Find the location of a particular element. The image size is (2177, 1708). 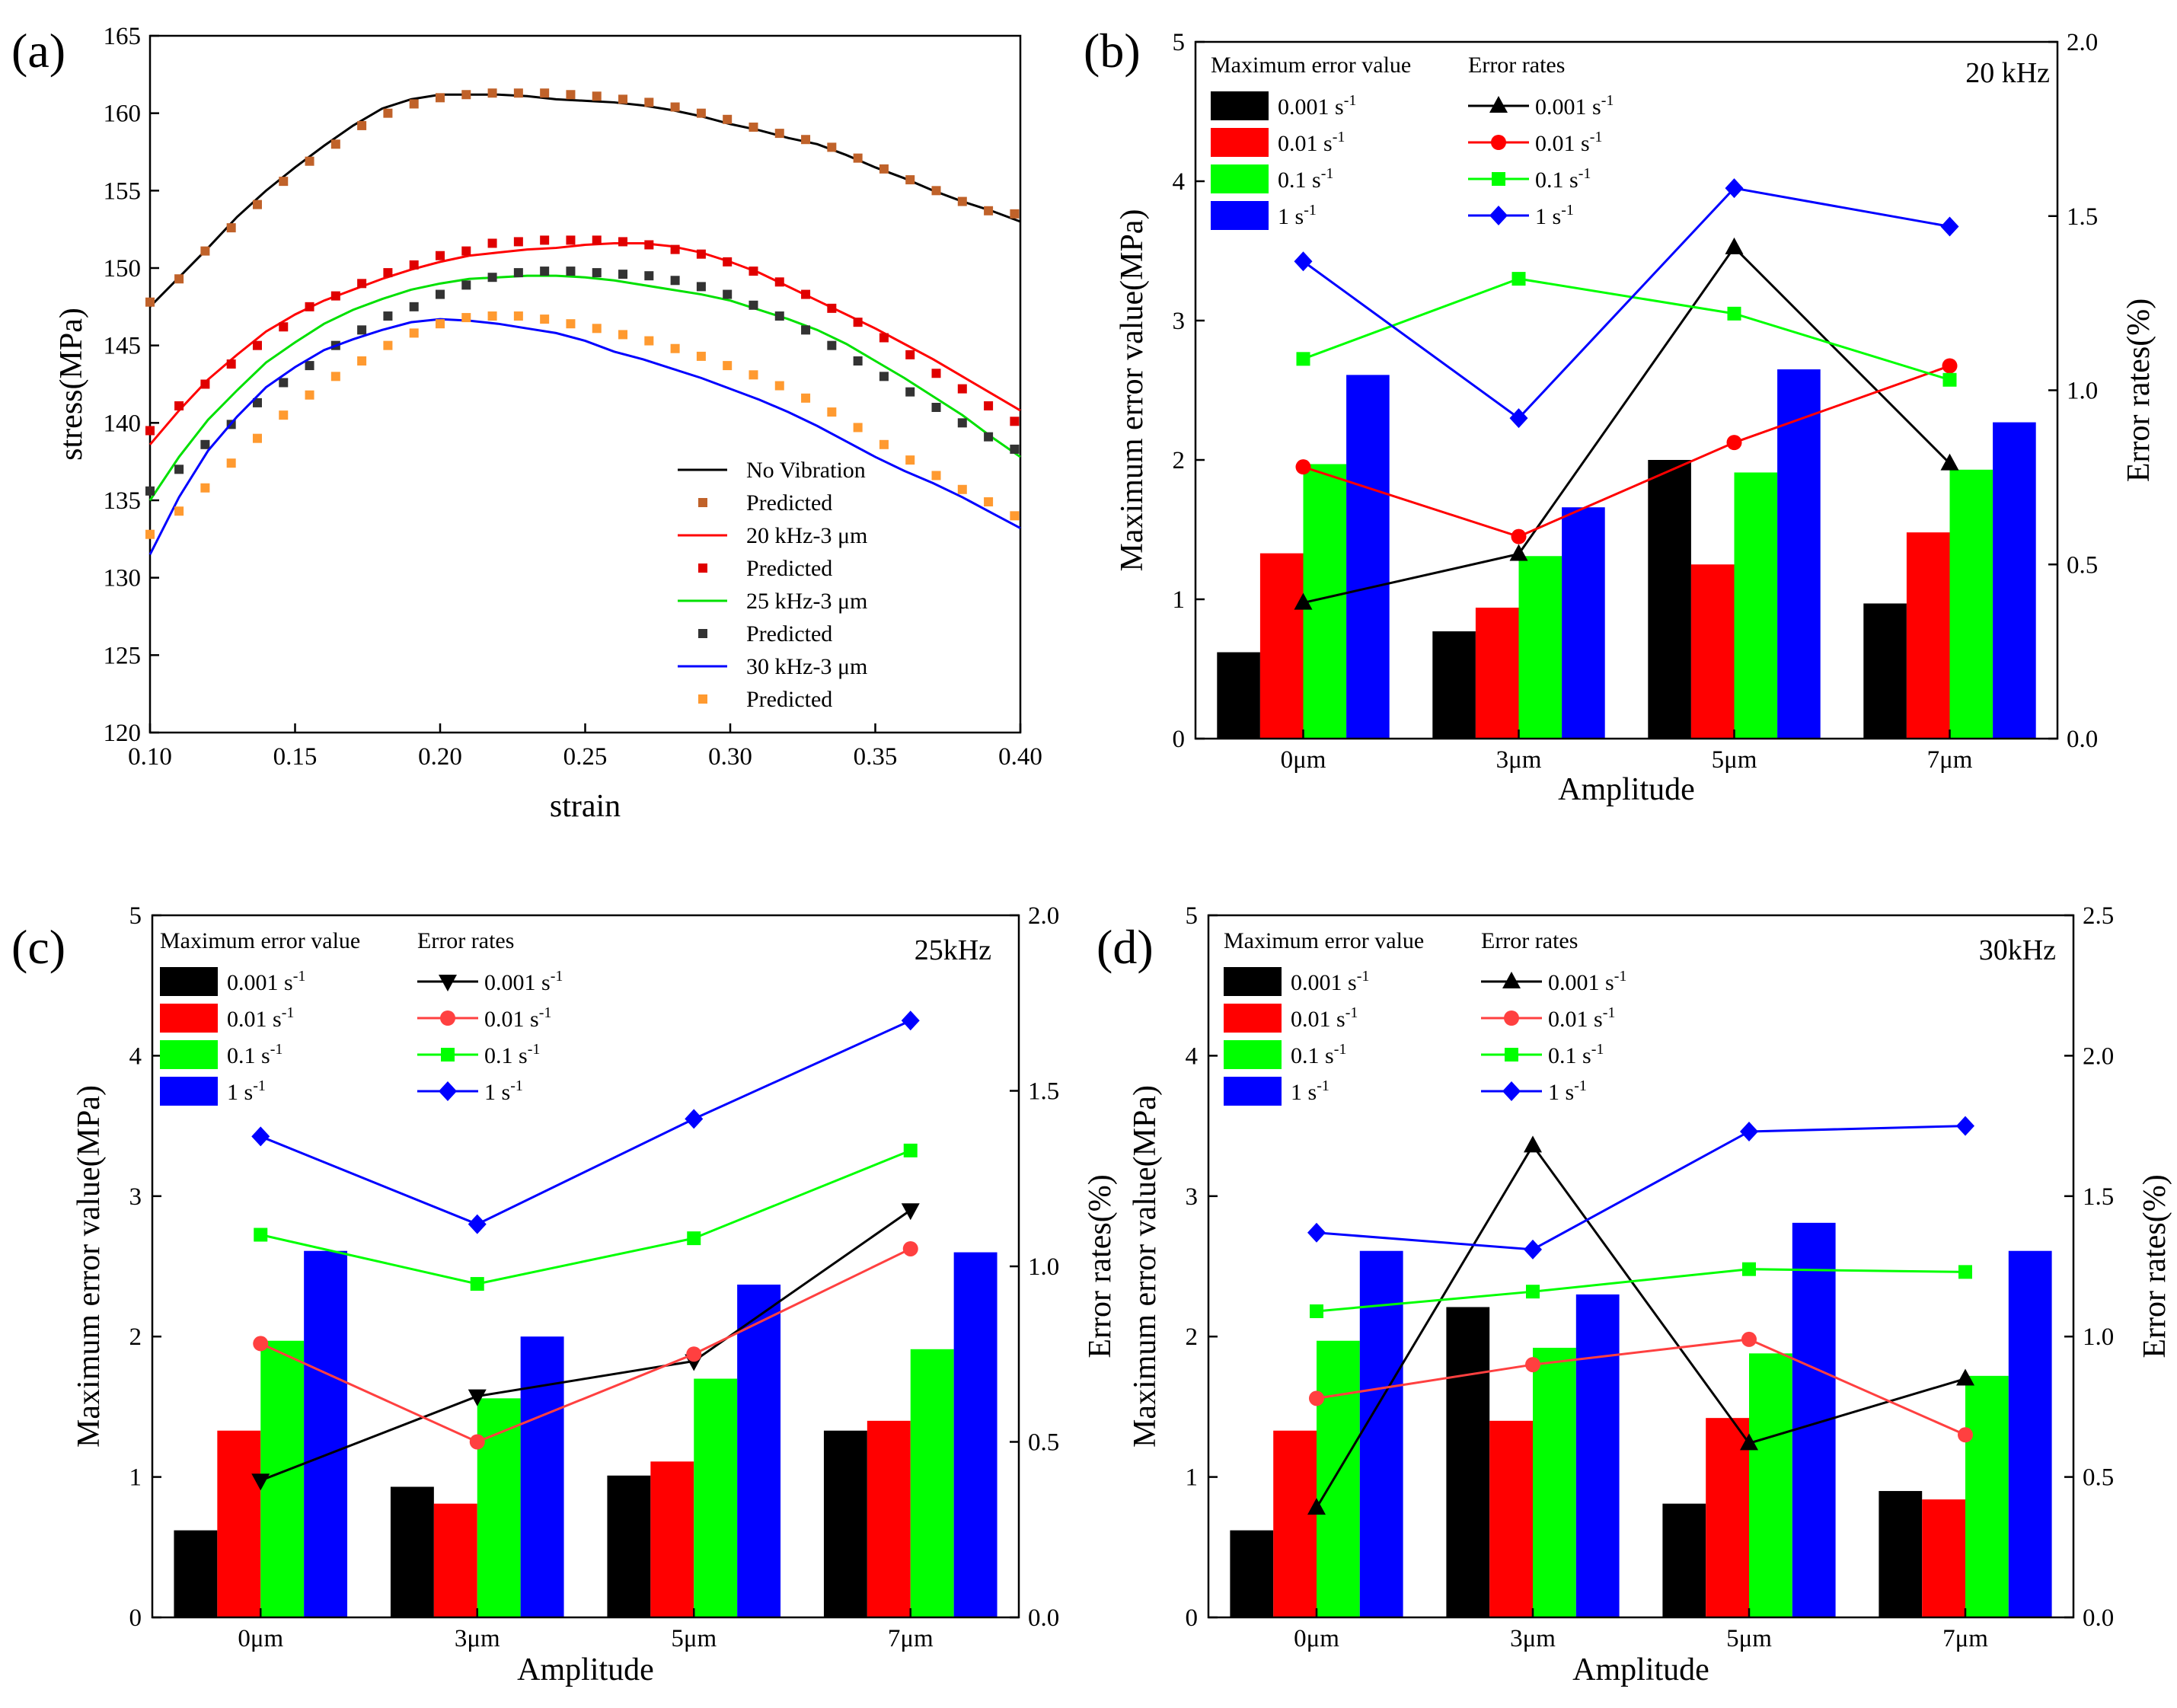

x-tick-label: 0.40 is located at coordinates (1020, 757).